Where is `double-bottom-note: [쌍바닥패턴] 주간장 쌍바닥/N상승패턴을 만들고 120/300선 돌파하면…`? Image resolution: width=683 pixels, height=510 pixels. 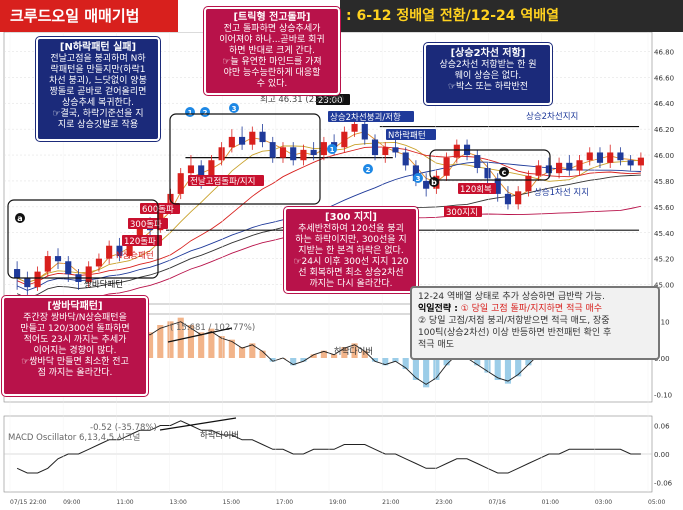
double-bottom-note: [쌍바닥패턴] 주간장 쌍바닥/N상승패턴을 만들고 120/300선 돌파하면… is located at coordinates (75, 346).